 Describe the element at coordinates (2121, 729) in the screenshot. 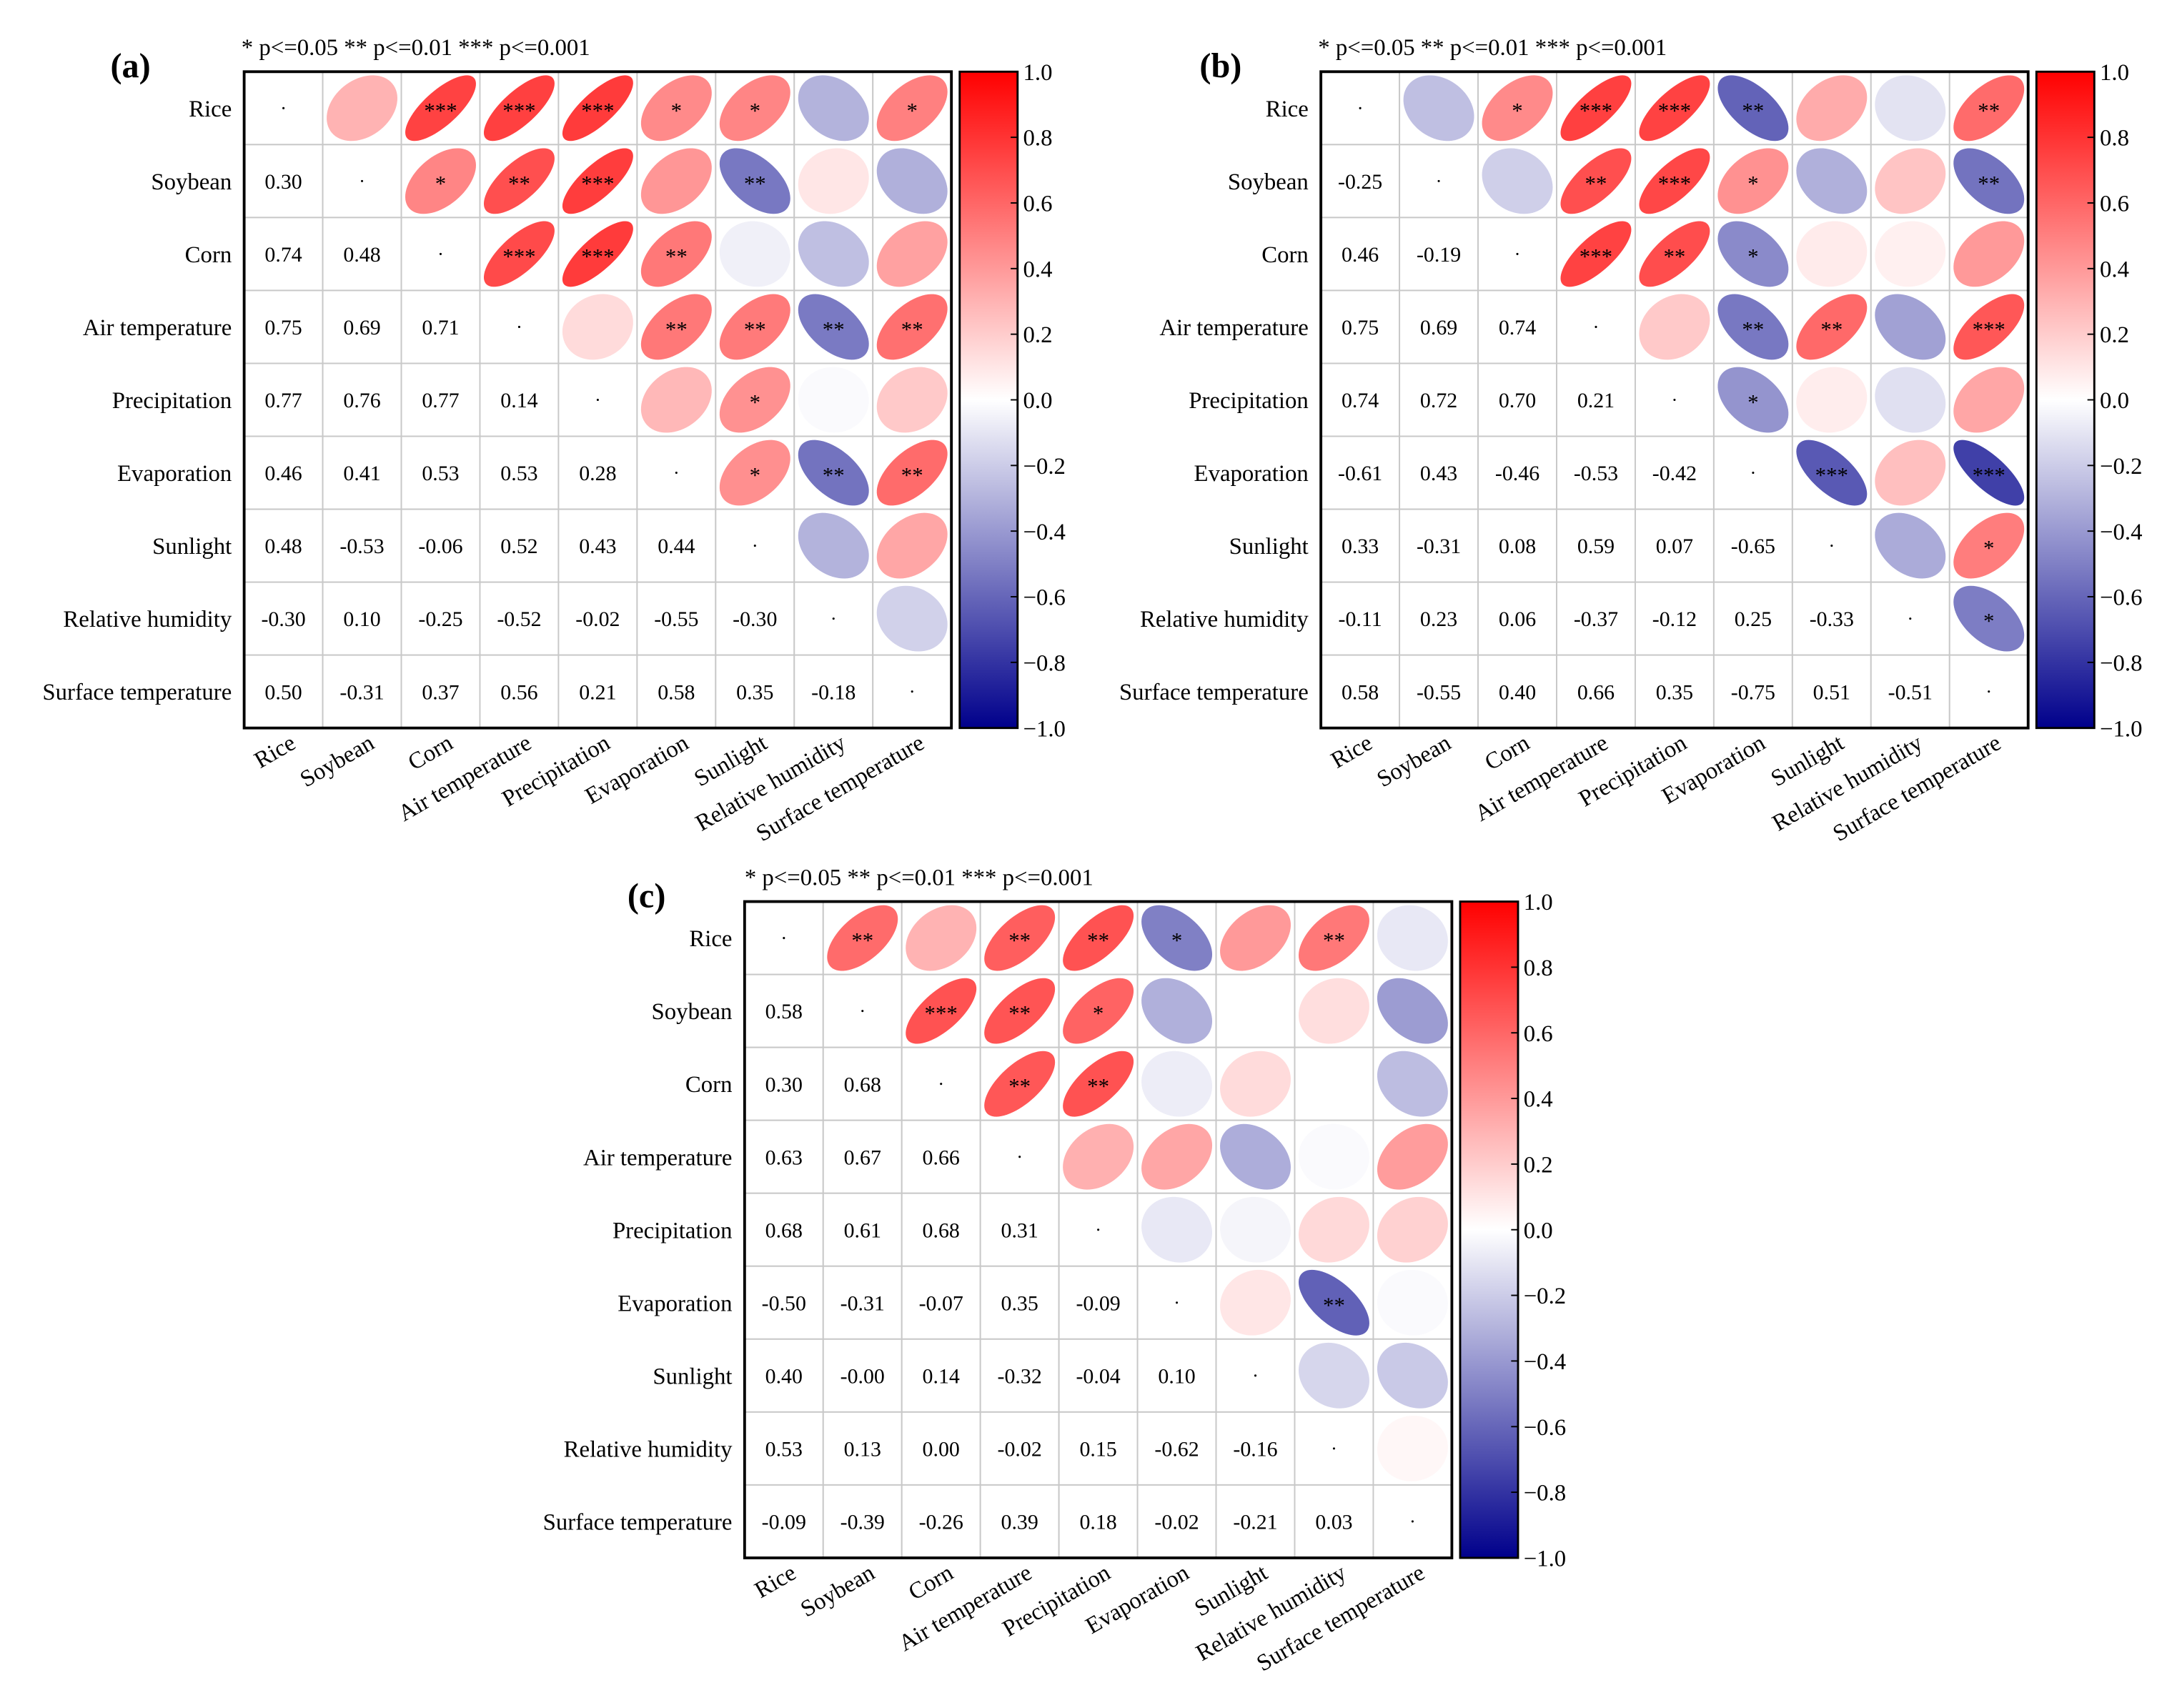

I see `colorbar-tick-label: −1.0` at that location.